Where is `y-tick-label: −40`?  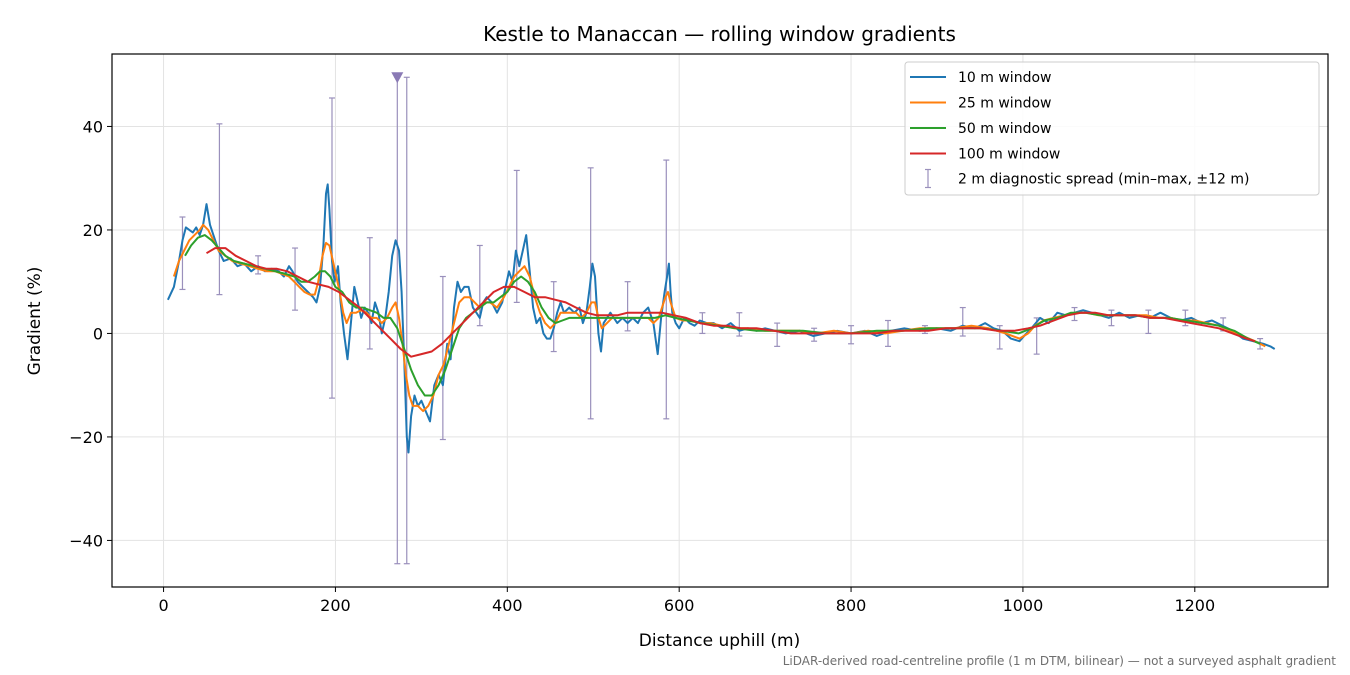
y-tick-label: −40 is located at coordinates (86, 540).